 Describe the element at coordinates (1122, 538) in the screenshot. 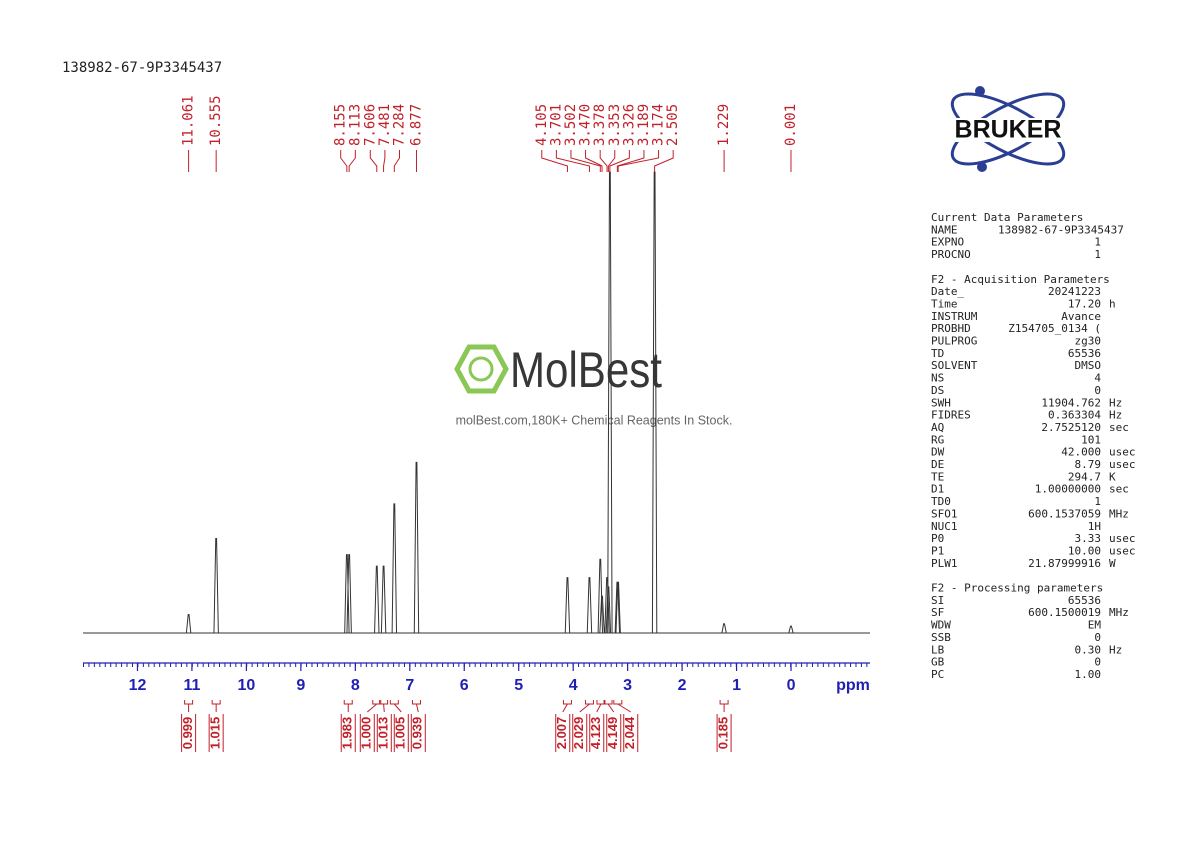

I see `param-unit: usec` at that location.